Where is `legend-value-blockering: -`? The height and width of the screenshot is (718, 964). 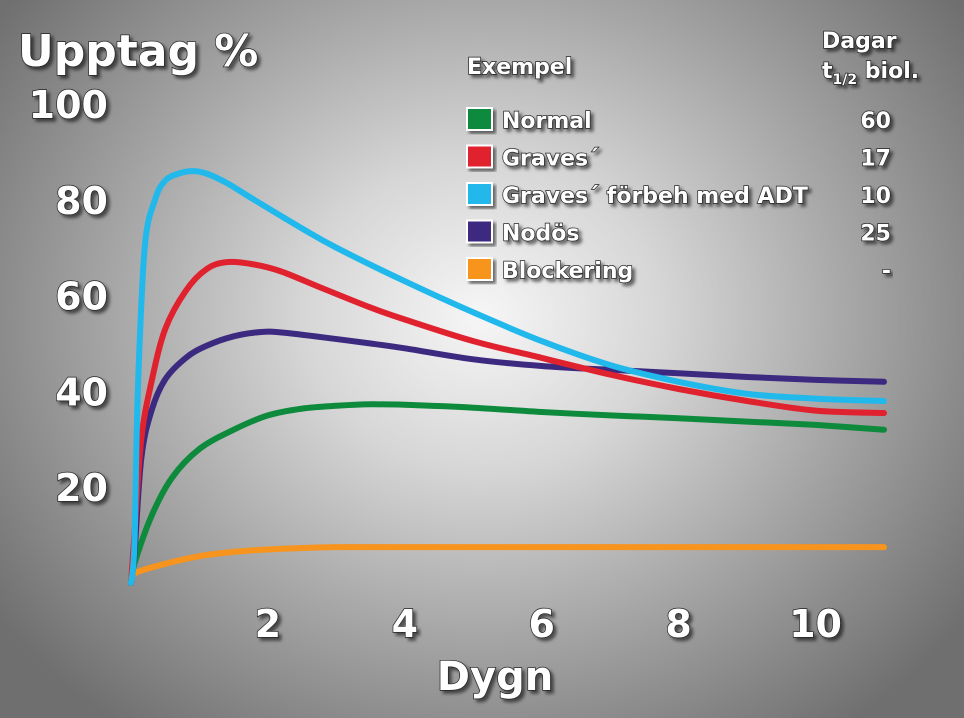
legend-value-blockering: - is located at coordinates (886, 271).